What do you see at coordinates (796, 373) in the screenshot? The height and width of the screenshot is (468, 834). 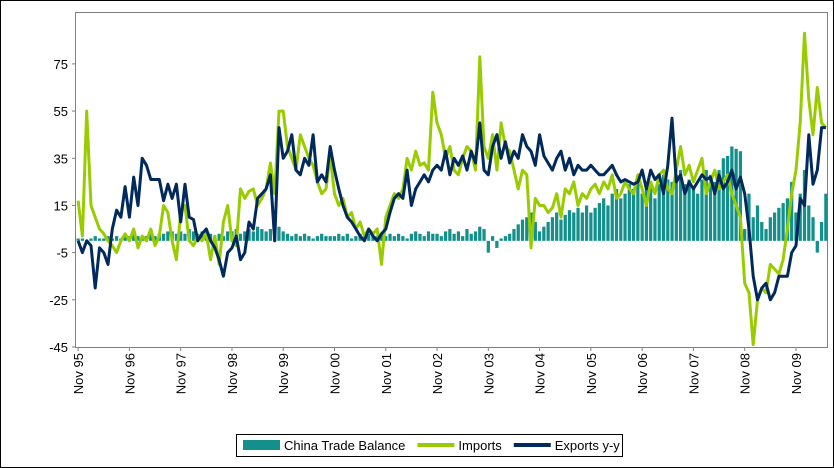 I see `x-tick-label: Nov 09` at bounding box center [796, 373].